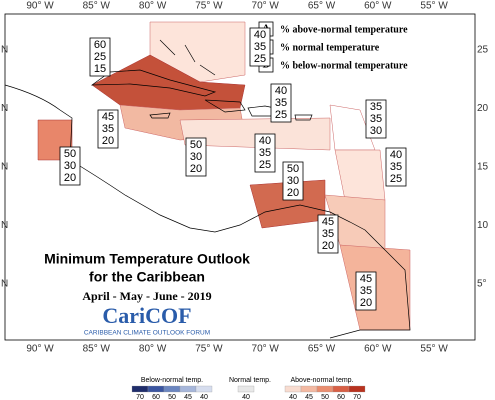 This screenshot has height=400, width=495. Describe the element at coordinates (330, 47) in the screenshot. I see `key-text: % normal temperature` at that location.